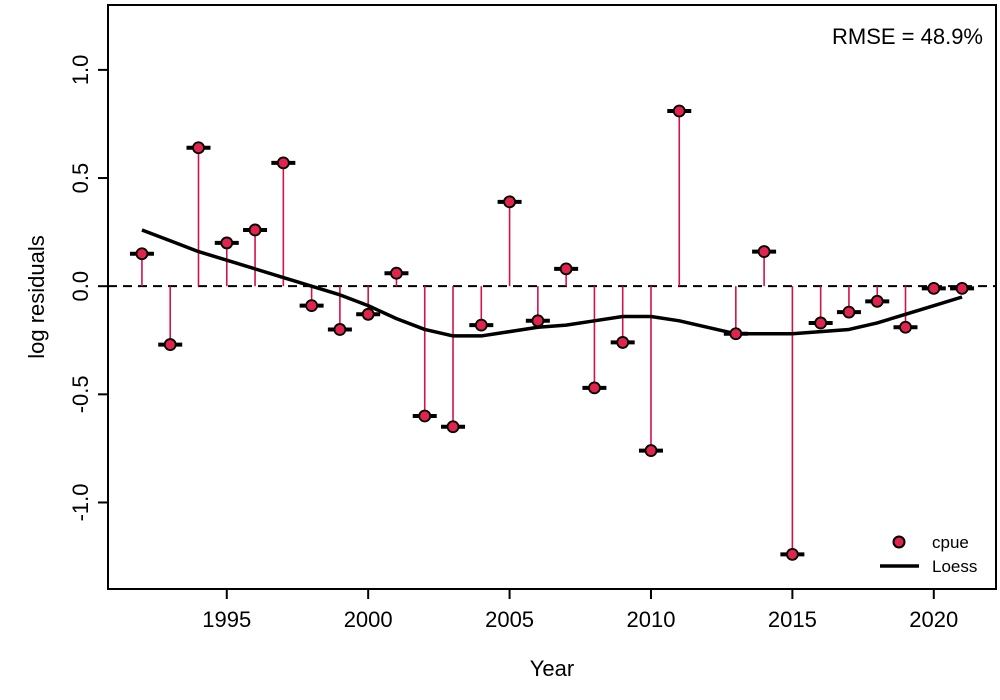  I want to click on legend-loess-label: Loess, so click(954, 566).